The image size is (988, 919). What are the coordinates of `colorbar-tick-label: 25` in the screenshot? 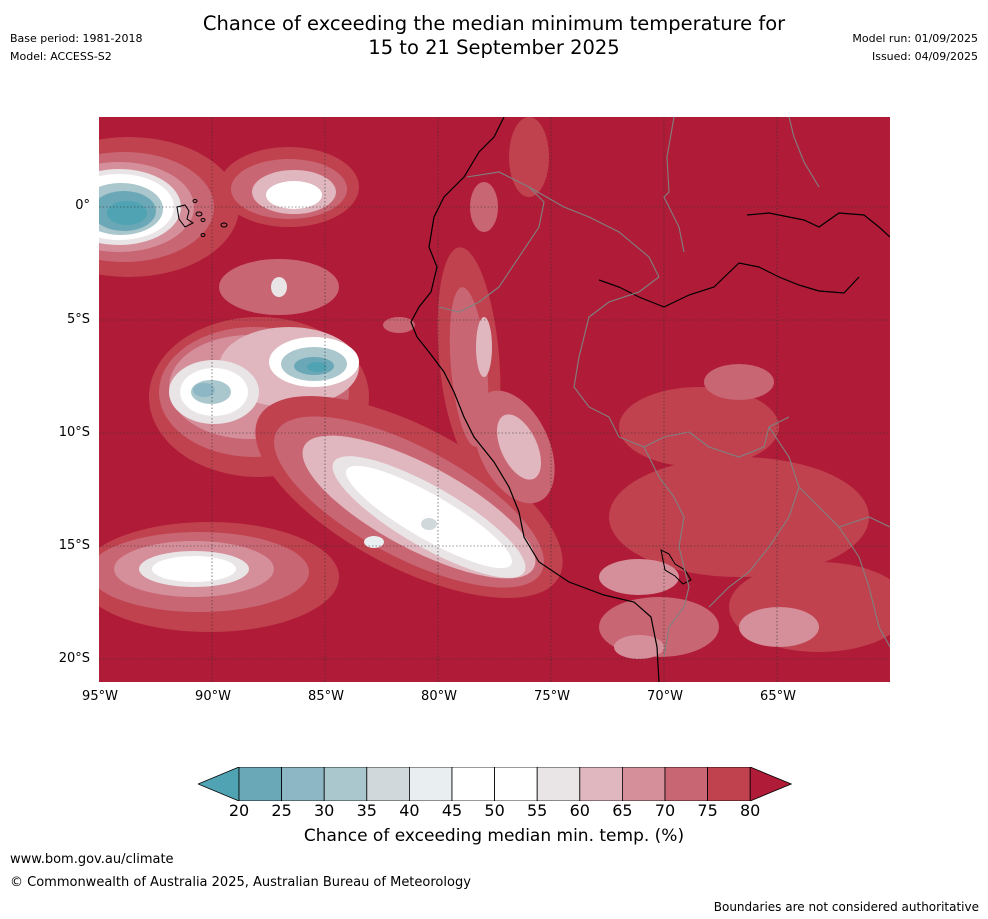 It's located at (281, 810).